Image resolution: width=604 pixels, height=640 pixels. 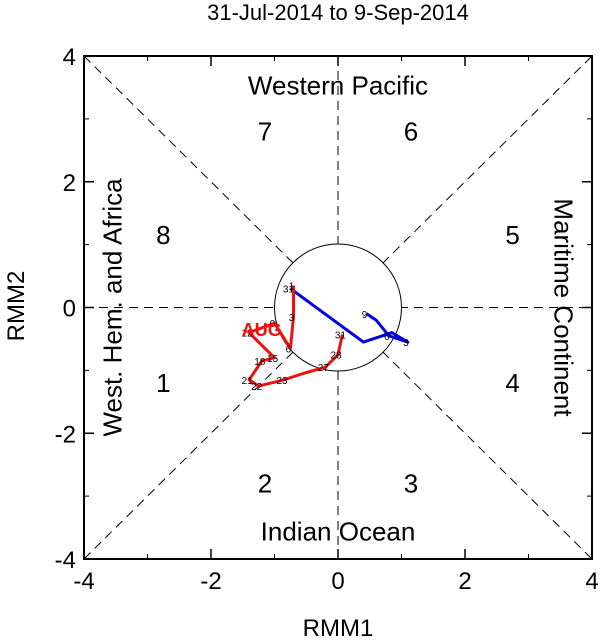 What do you see at coordinates (16, 306) in the screenshot?
I see `y-axis-label: RMM2` at bounding box center [16, 306].